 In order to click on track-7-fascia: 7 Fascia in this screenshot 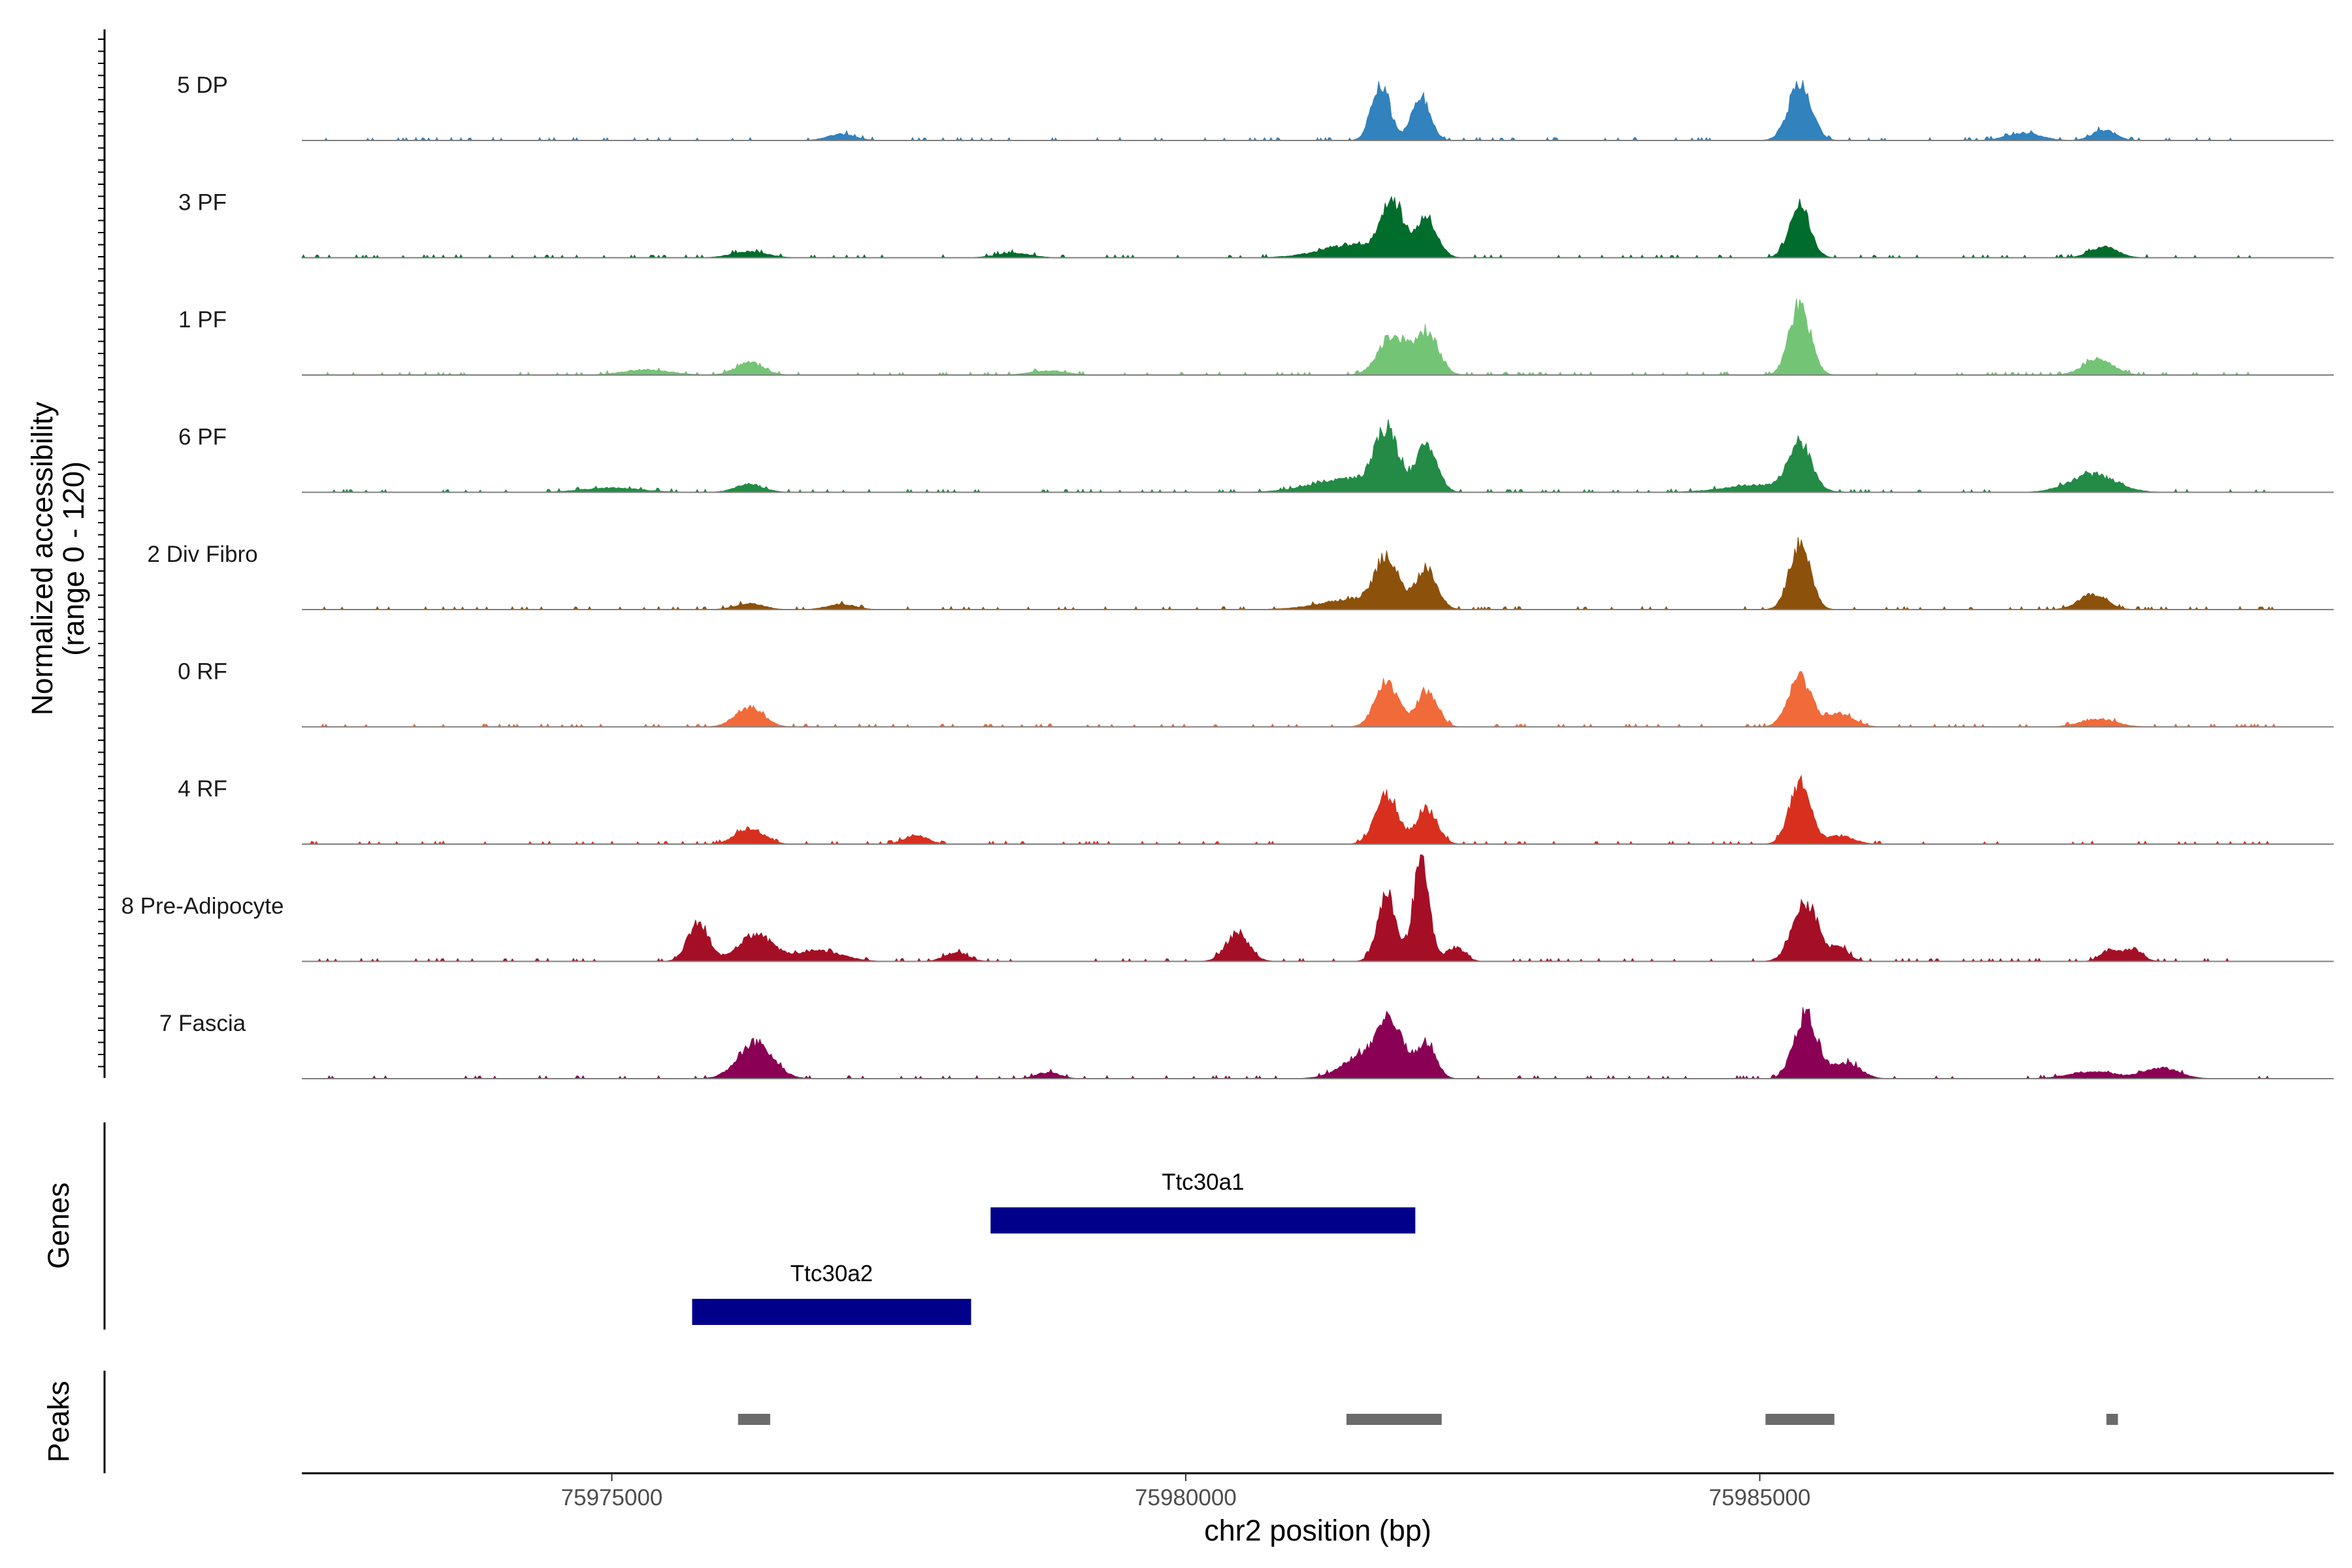, I will do `click(1246, 1043)`.